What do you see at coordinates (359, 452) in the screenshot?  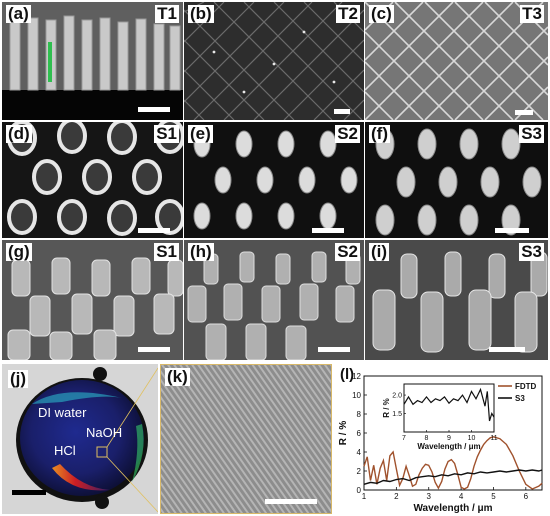 I see `y-tick-label: 4` at bounding box center [359, 452].